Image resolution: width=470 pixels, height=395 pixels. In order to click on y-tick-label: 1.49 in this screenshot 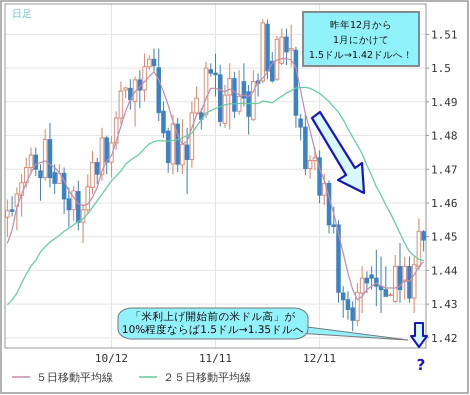, I will do `click(444, 102)`.